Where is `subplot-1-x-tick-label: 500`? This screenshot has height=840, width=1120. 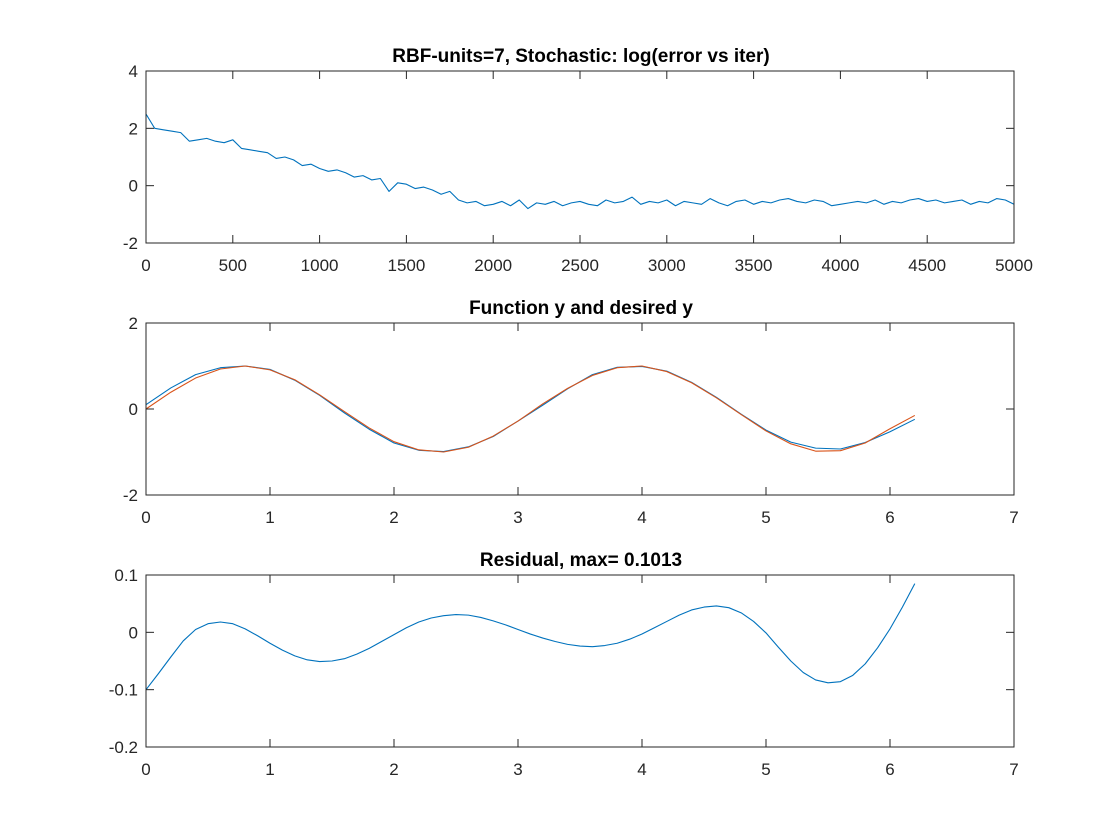 subplot-1-x-tick-label: 500 is located at coordinates (233, 265).